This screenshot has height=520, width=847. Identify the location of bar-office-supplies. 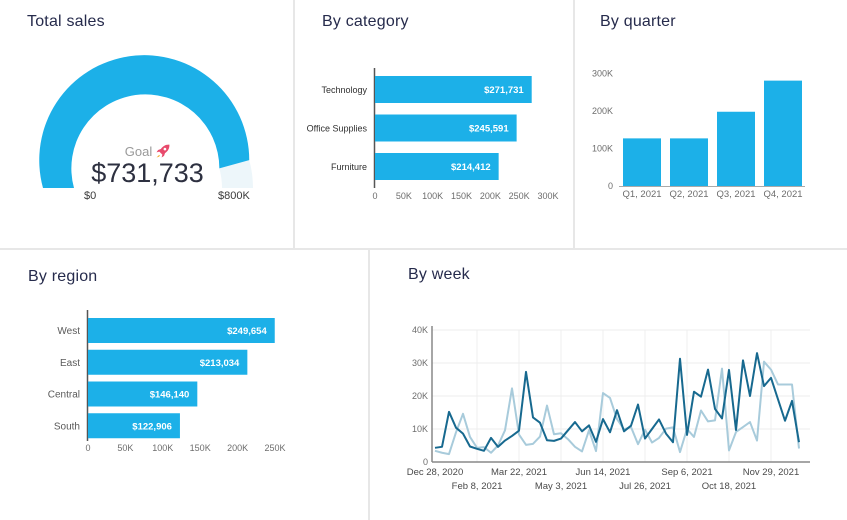
(446, 128).